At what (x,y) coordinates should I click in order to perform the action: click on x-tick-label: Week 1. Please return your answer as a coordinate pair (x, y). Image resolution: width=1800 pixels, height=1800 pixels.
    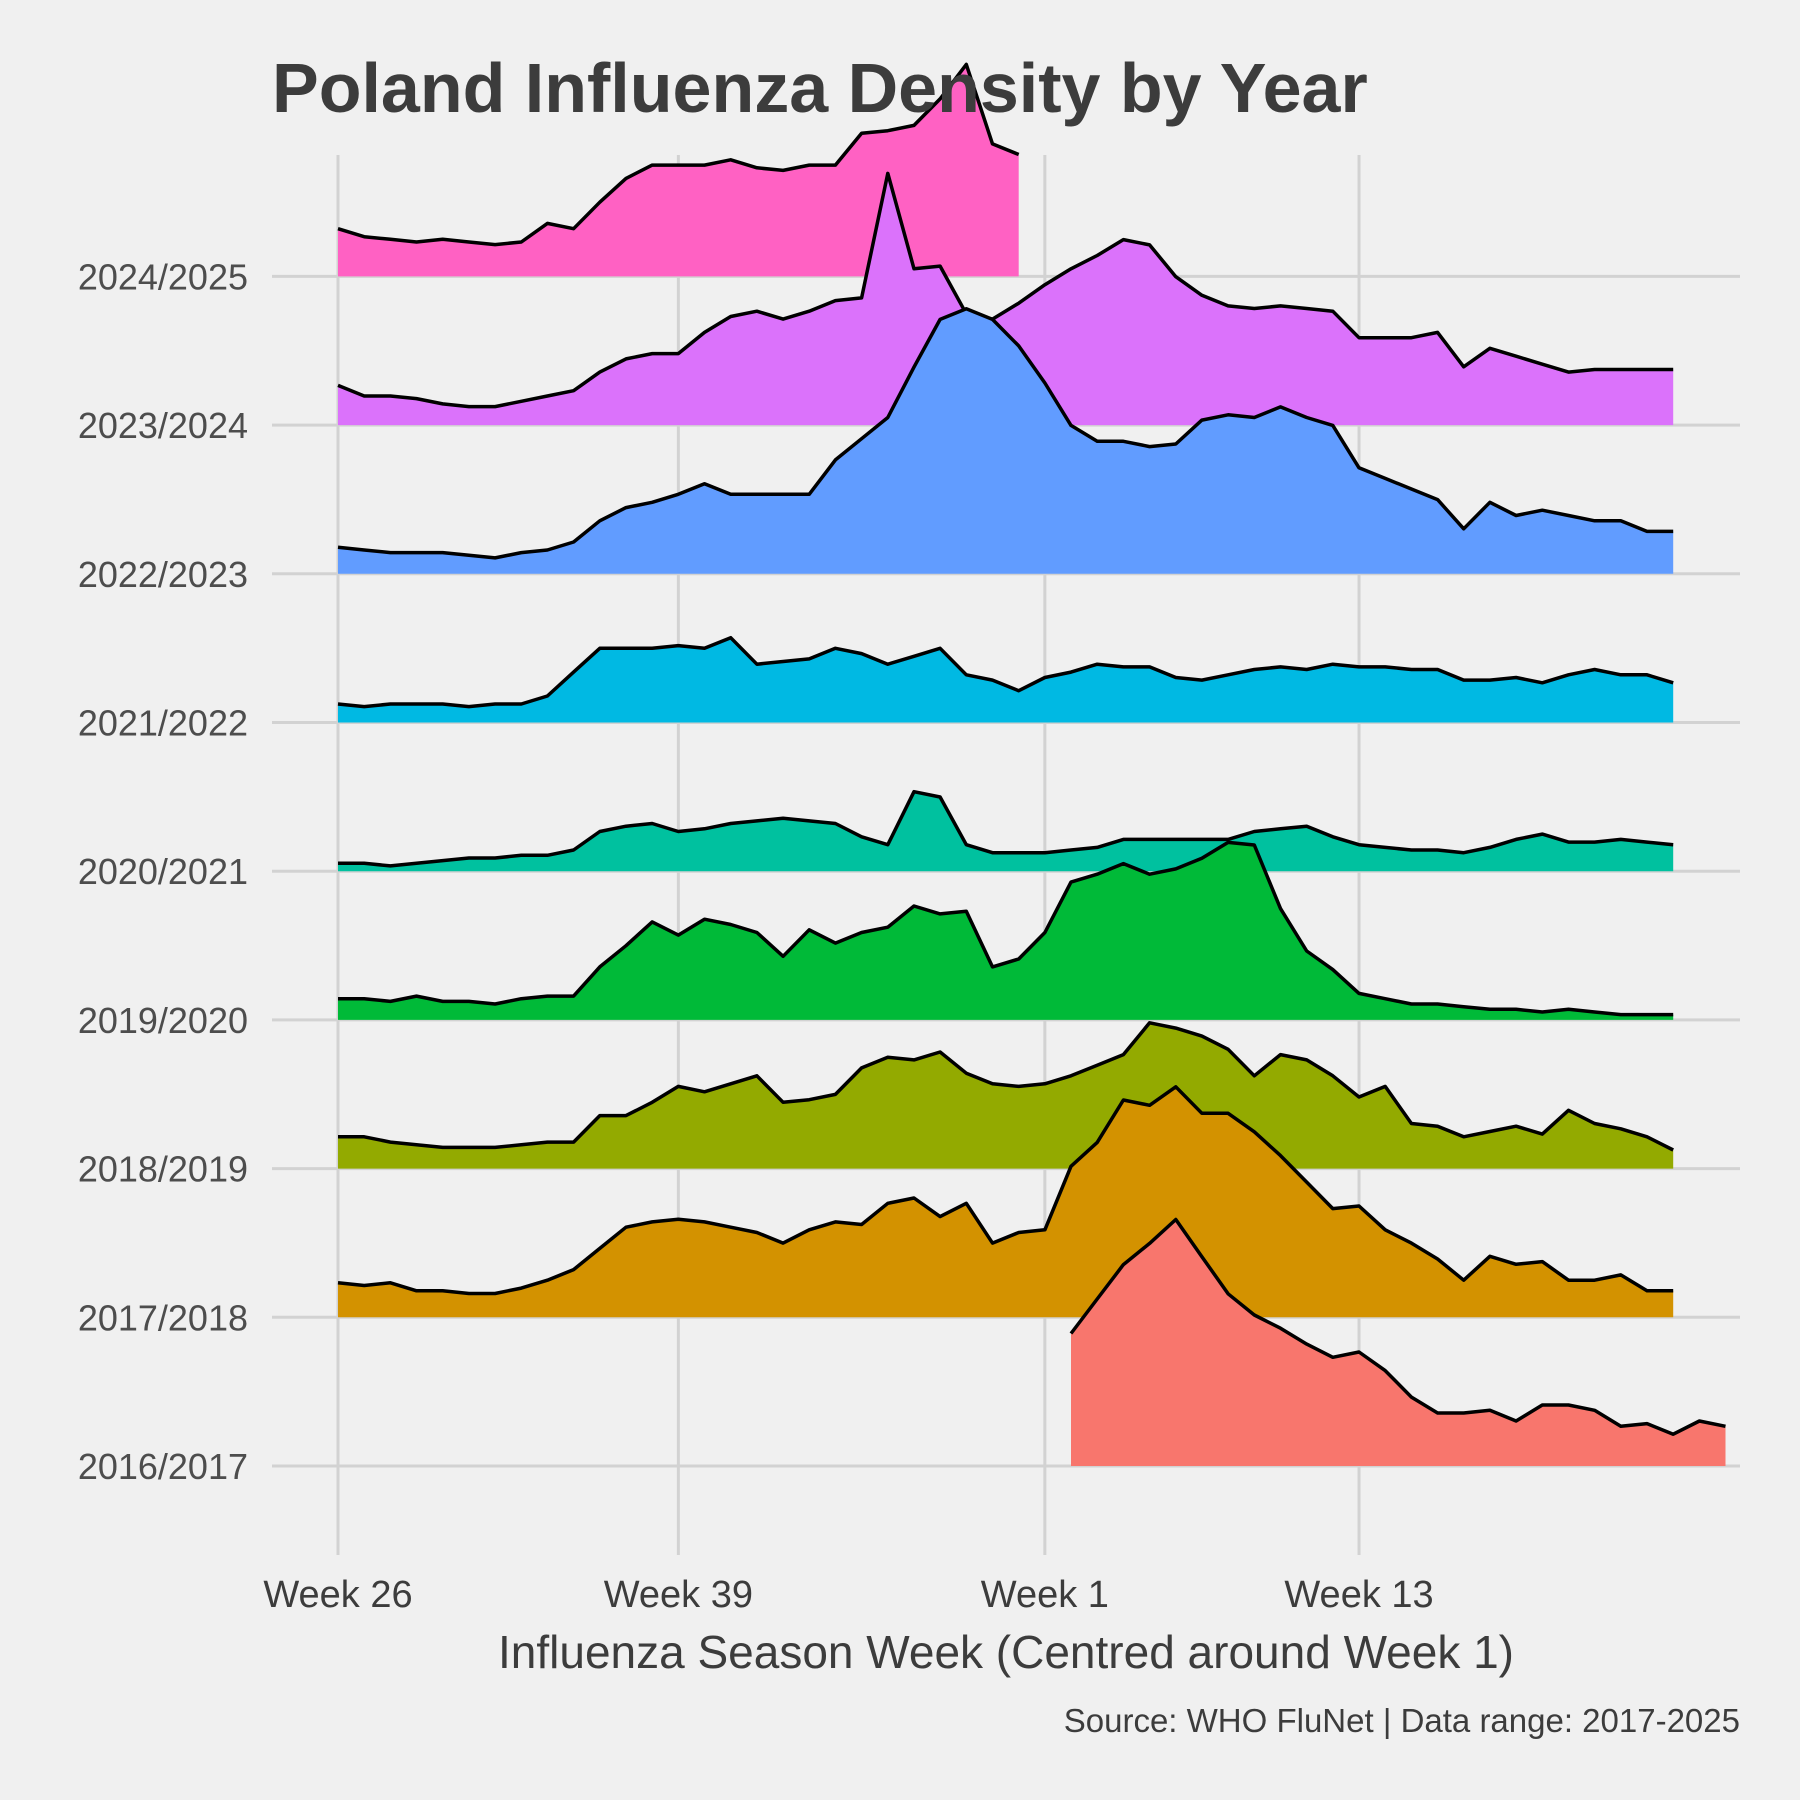
    Looking at the image, I should click on (1045, 1595).